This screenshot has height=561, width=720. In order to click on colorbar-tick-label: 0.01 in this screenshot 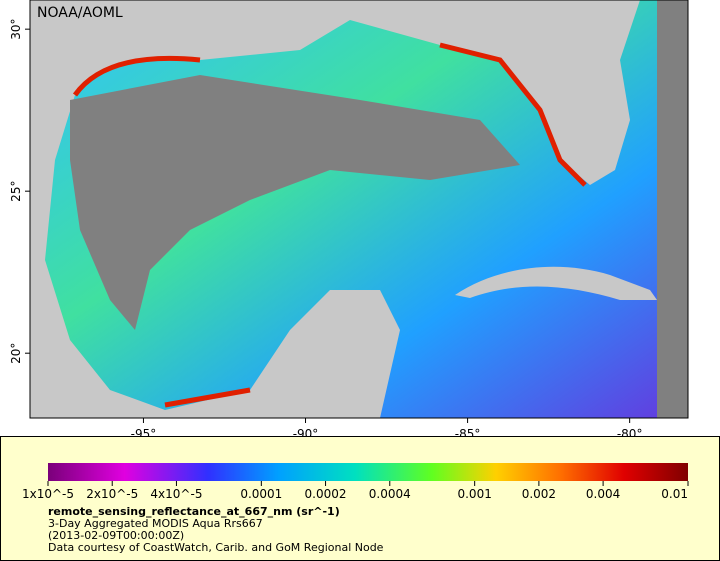, I will do `click(674, 494)`.